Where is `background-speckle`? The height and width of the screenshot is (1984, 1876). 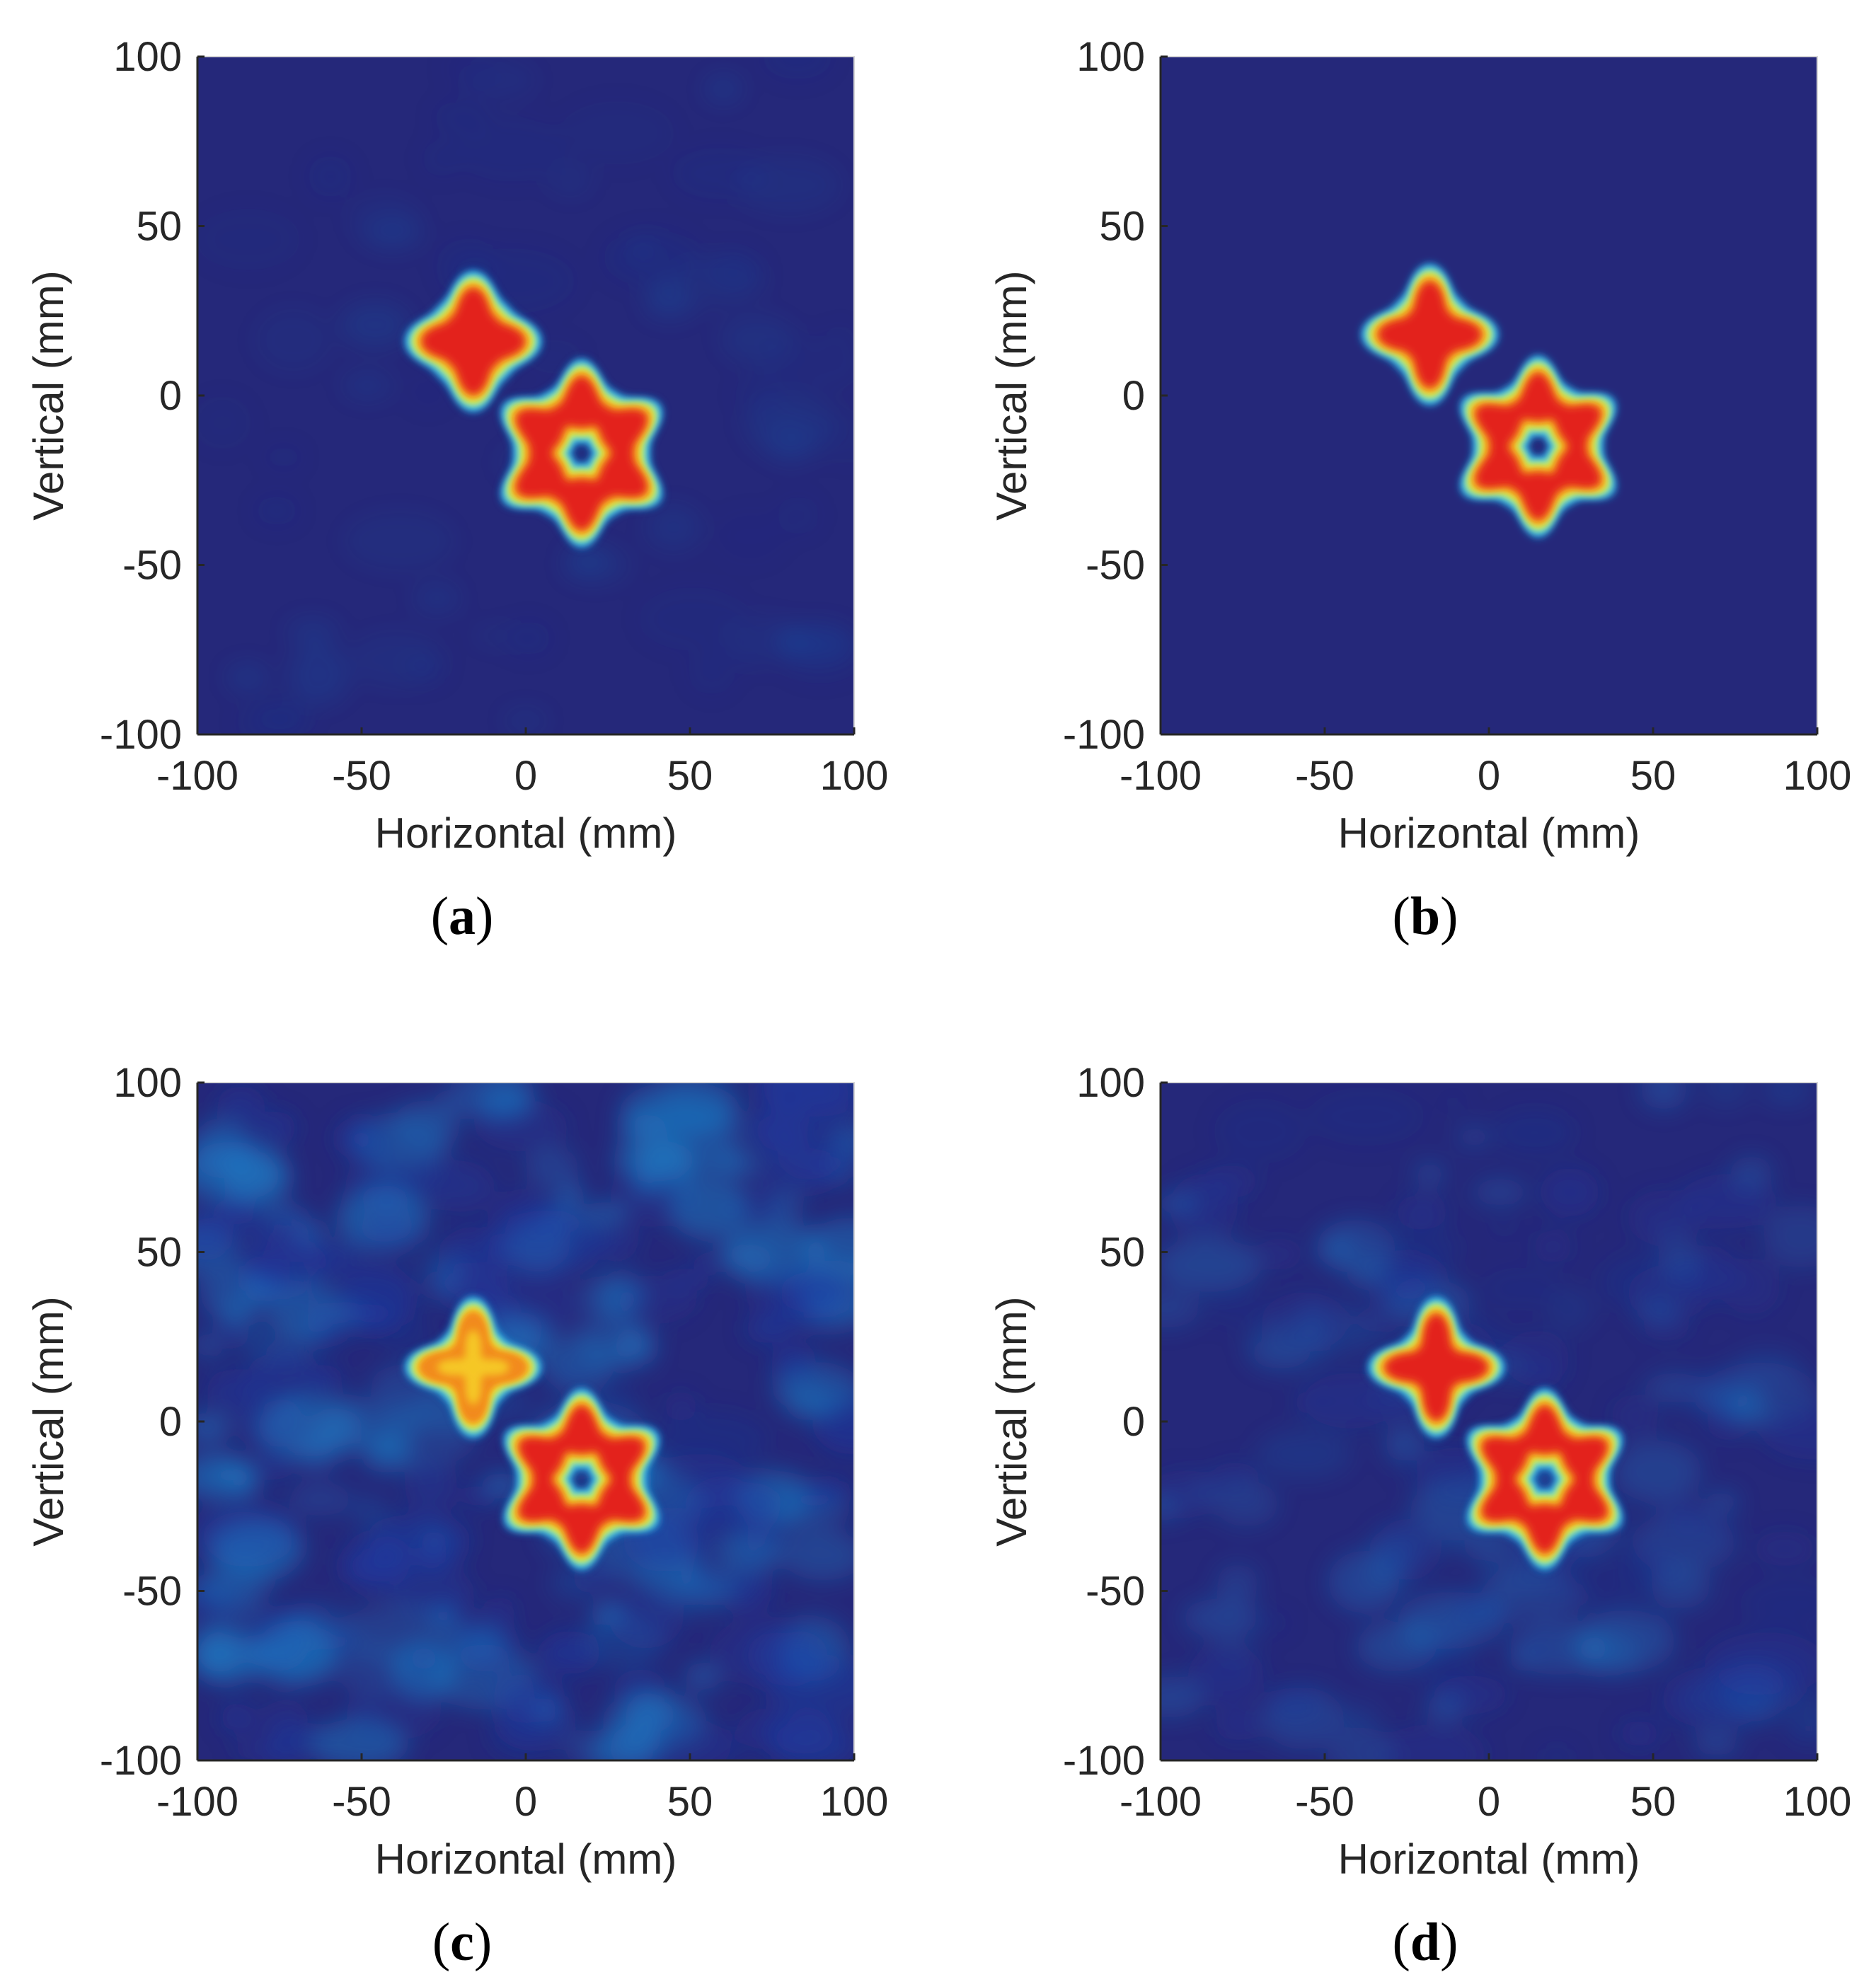
background-speckle is located at coordinates (525, 1421).